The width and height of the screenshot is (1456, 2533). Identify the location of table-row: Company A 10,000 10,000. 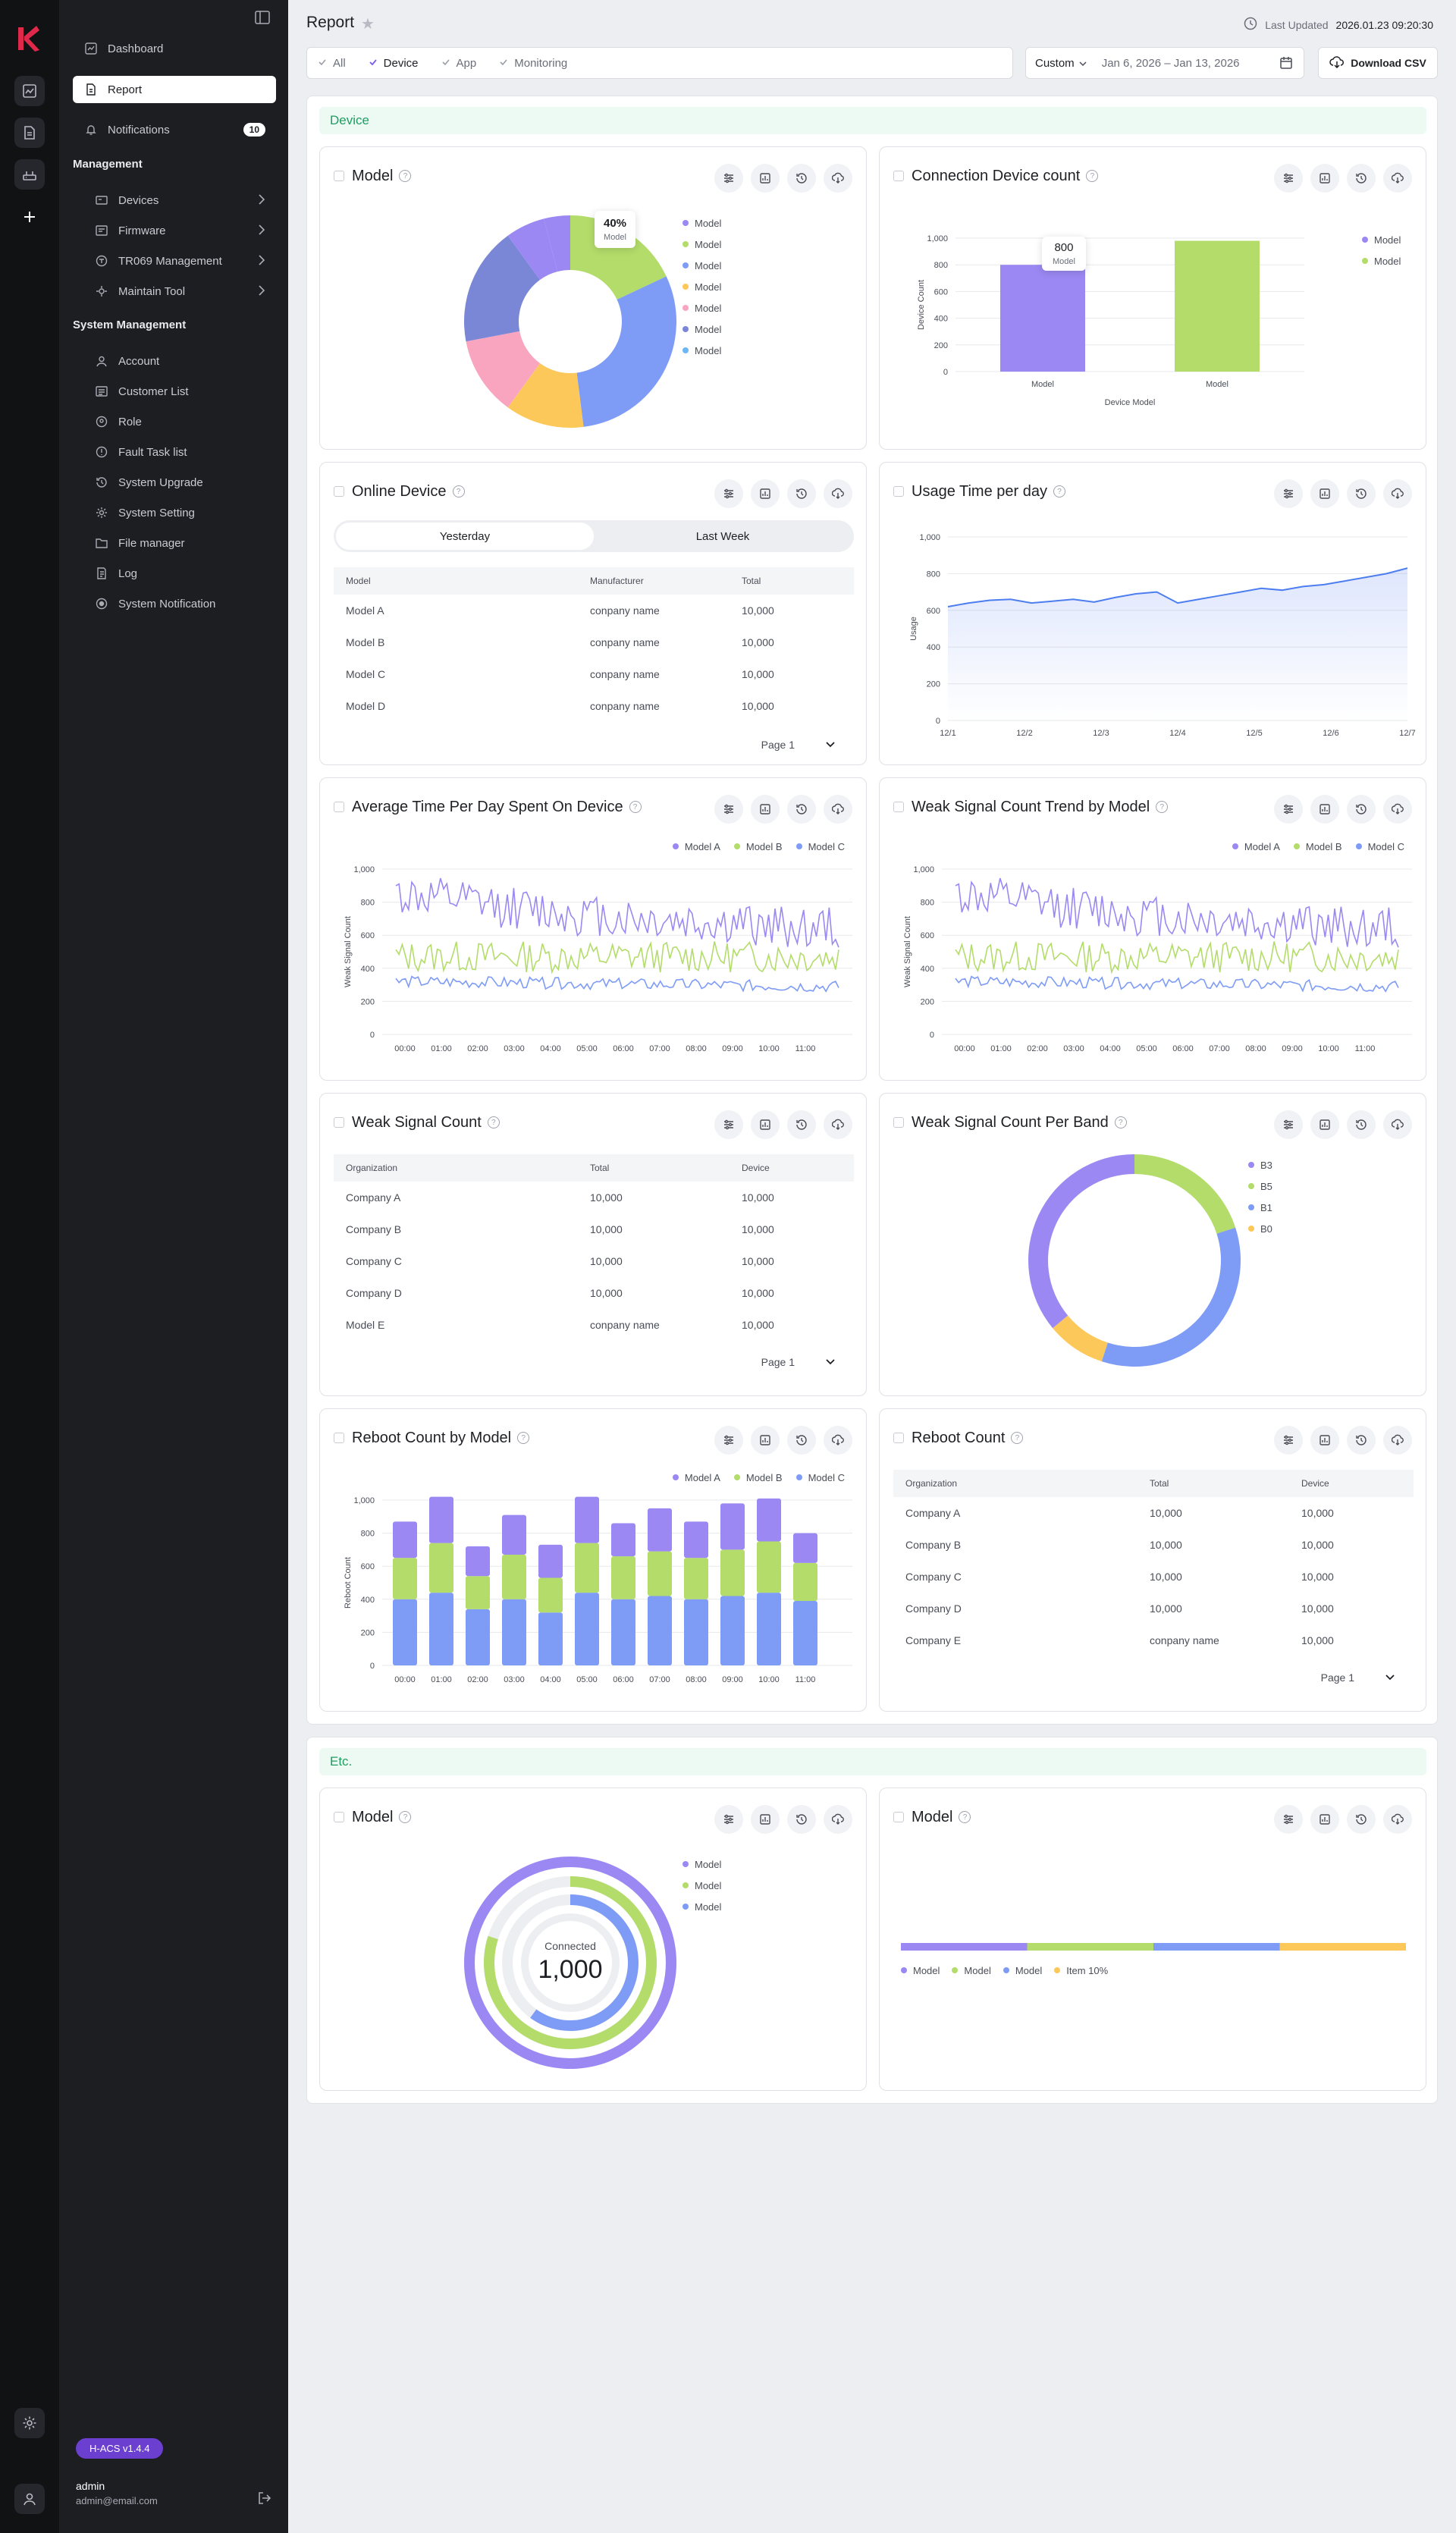
(1153, 1513).